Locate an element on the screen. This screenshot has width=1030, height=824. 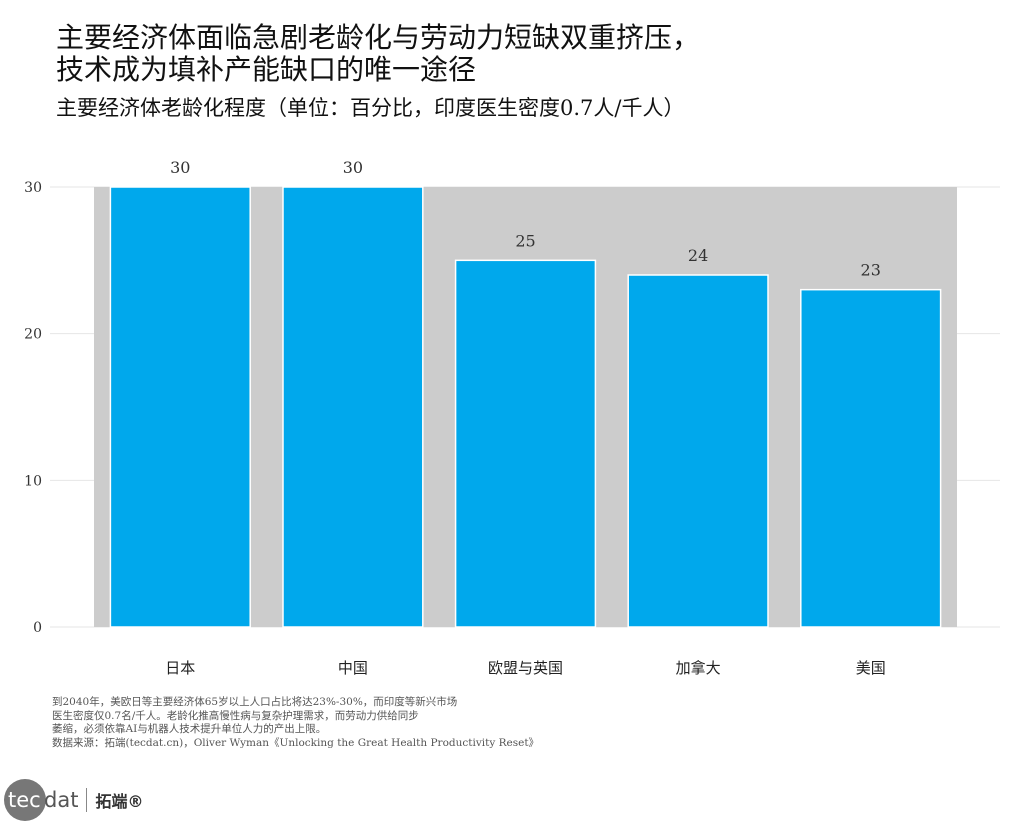
data-label: 23 is located at coordinates (871, 270).